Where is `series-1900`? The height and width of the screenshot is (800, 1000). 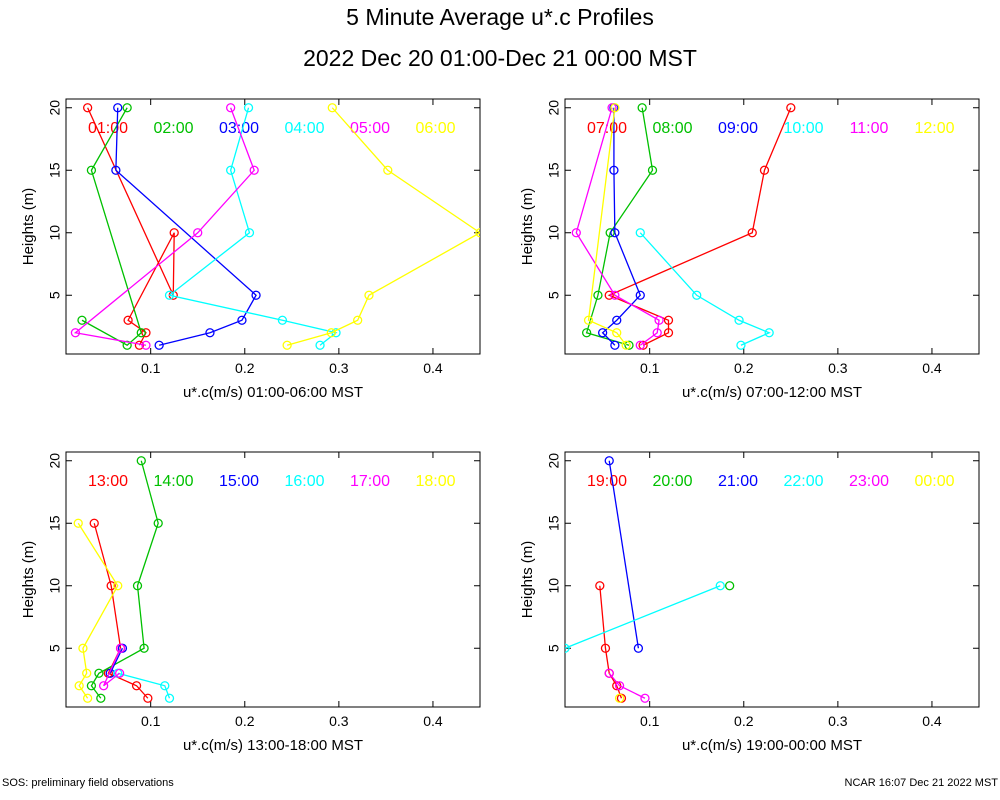 series-1900 is located at coordinates (611, 642).